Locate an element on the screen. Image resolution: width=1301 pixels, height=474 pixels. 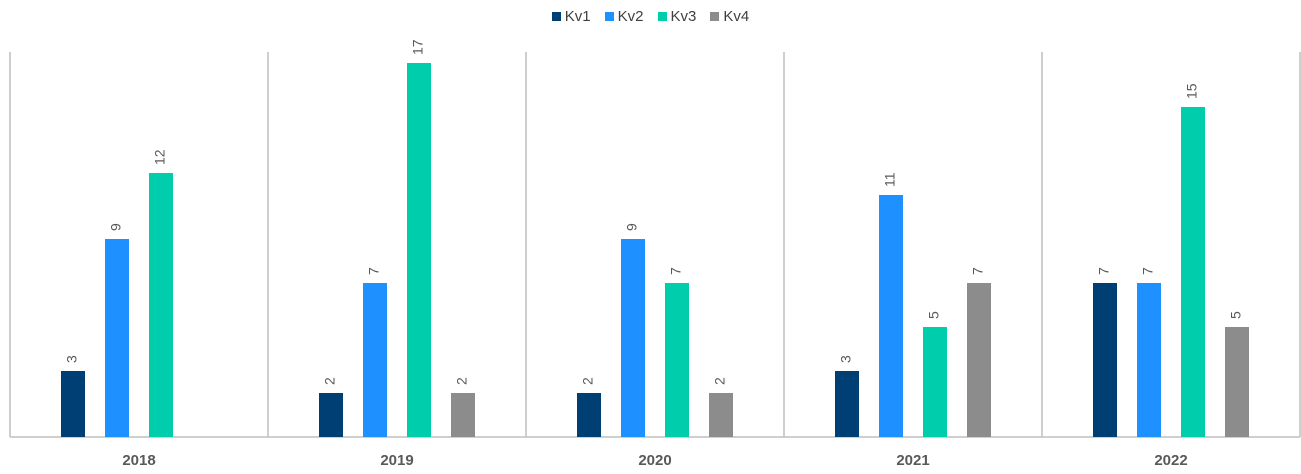
bar-kv4-2020 is located at coordinates (721, 415).